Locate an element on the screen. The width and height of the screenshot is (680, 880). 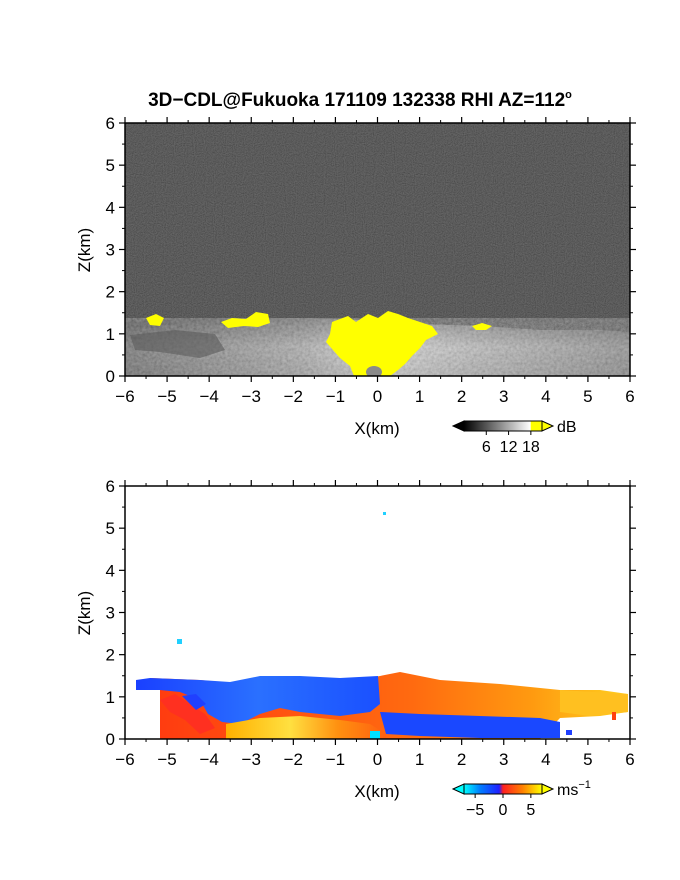
velocity-xtick-label: −4 is located at coordinates (208, 759).